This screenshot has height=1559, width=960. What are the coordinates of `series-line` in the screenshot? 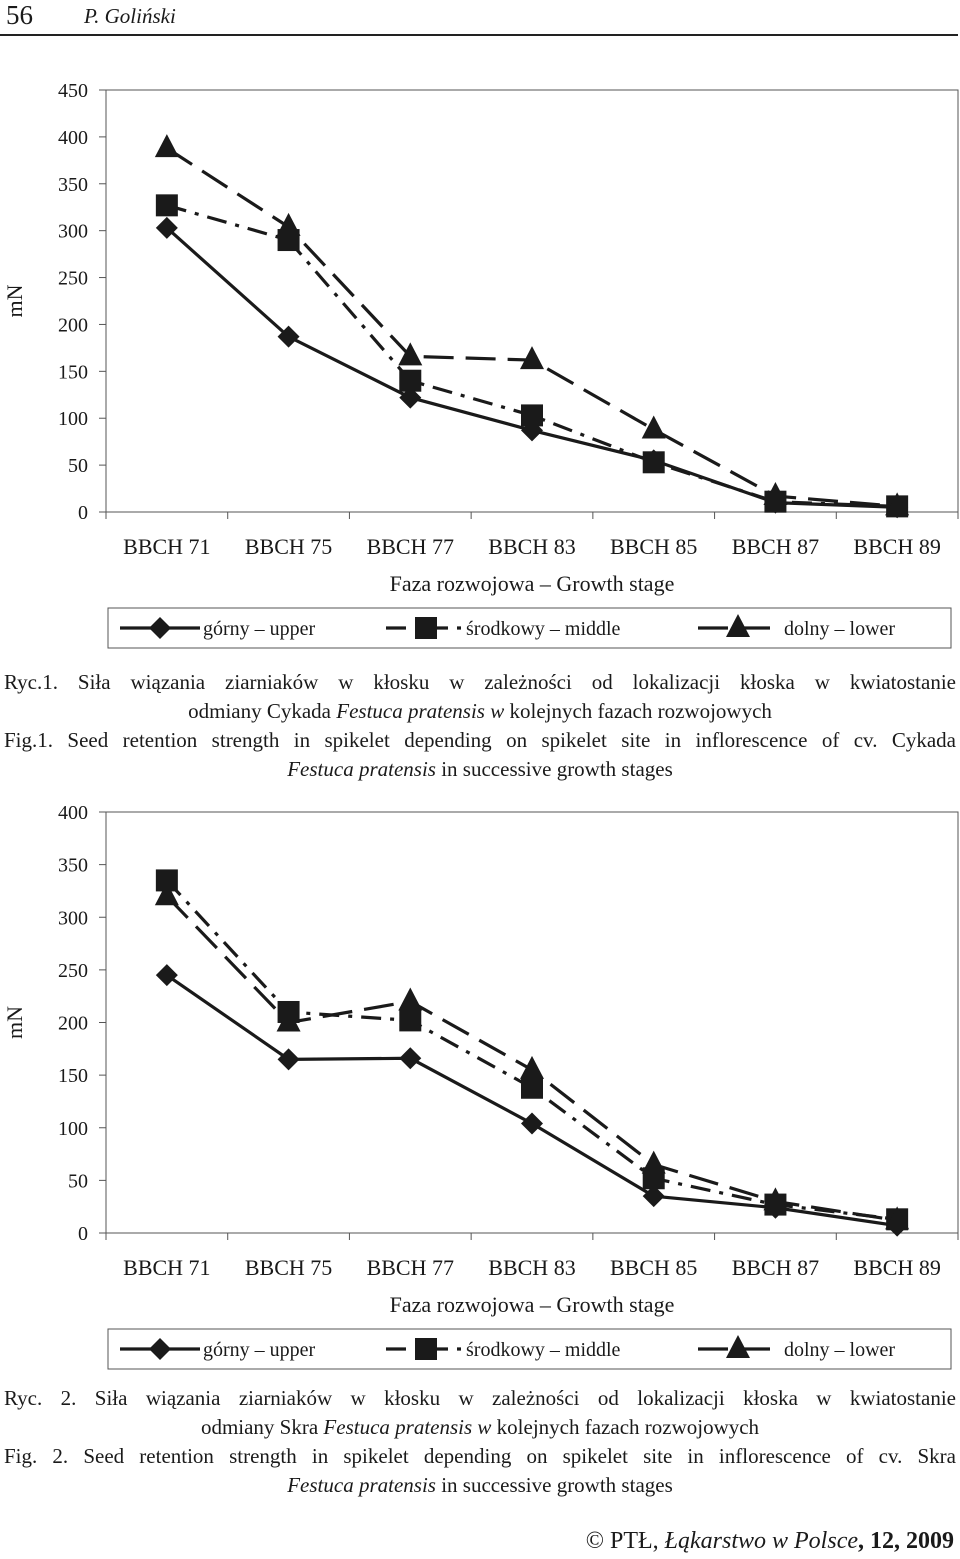 It's located at (531, 1100).